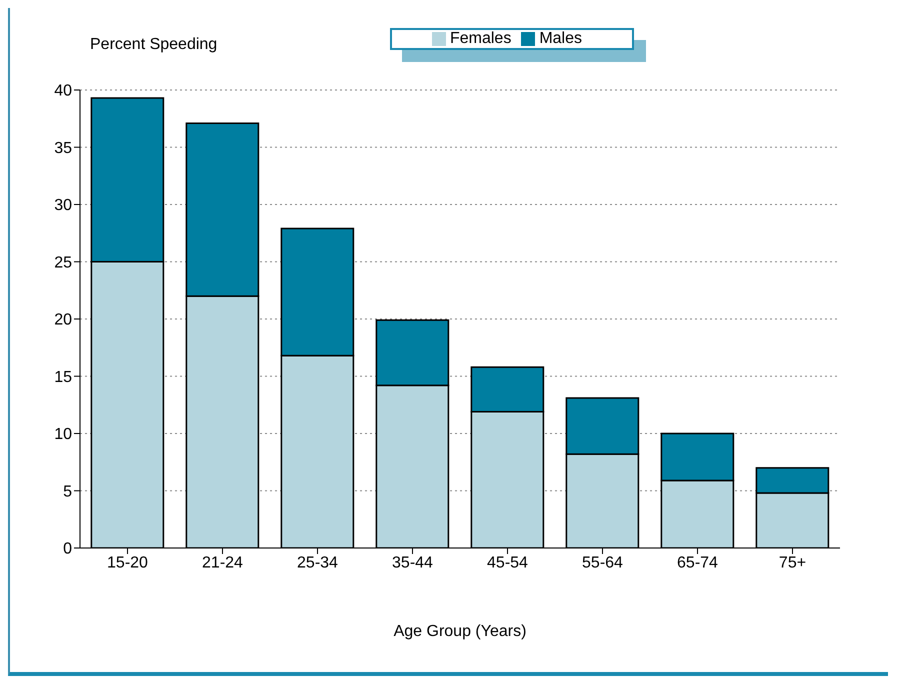 This screenshot has height=685, width=899. I want to click on y-tick-label: 40, so click(63, 91).